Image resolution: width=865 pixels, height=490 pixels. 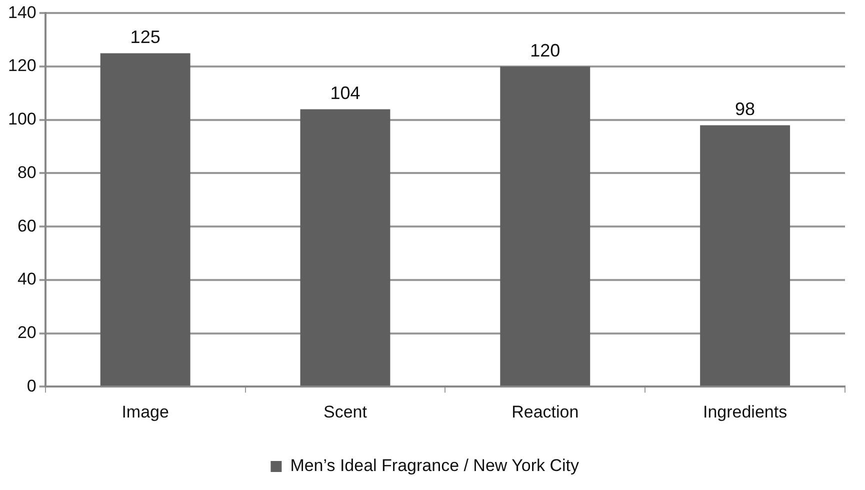 I want to click on y-tick-label: 140, so click(x=22, y=12).